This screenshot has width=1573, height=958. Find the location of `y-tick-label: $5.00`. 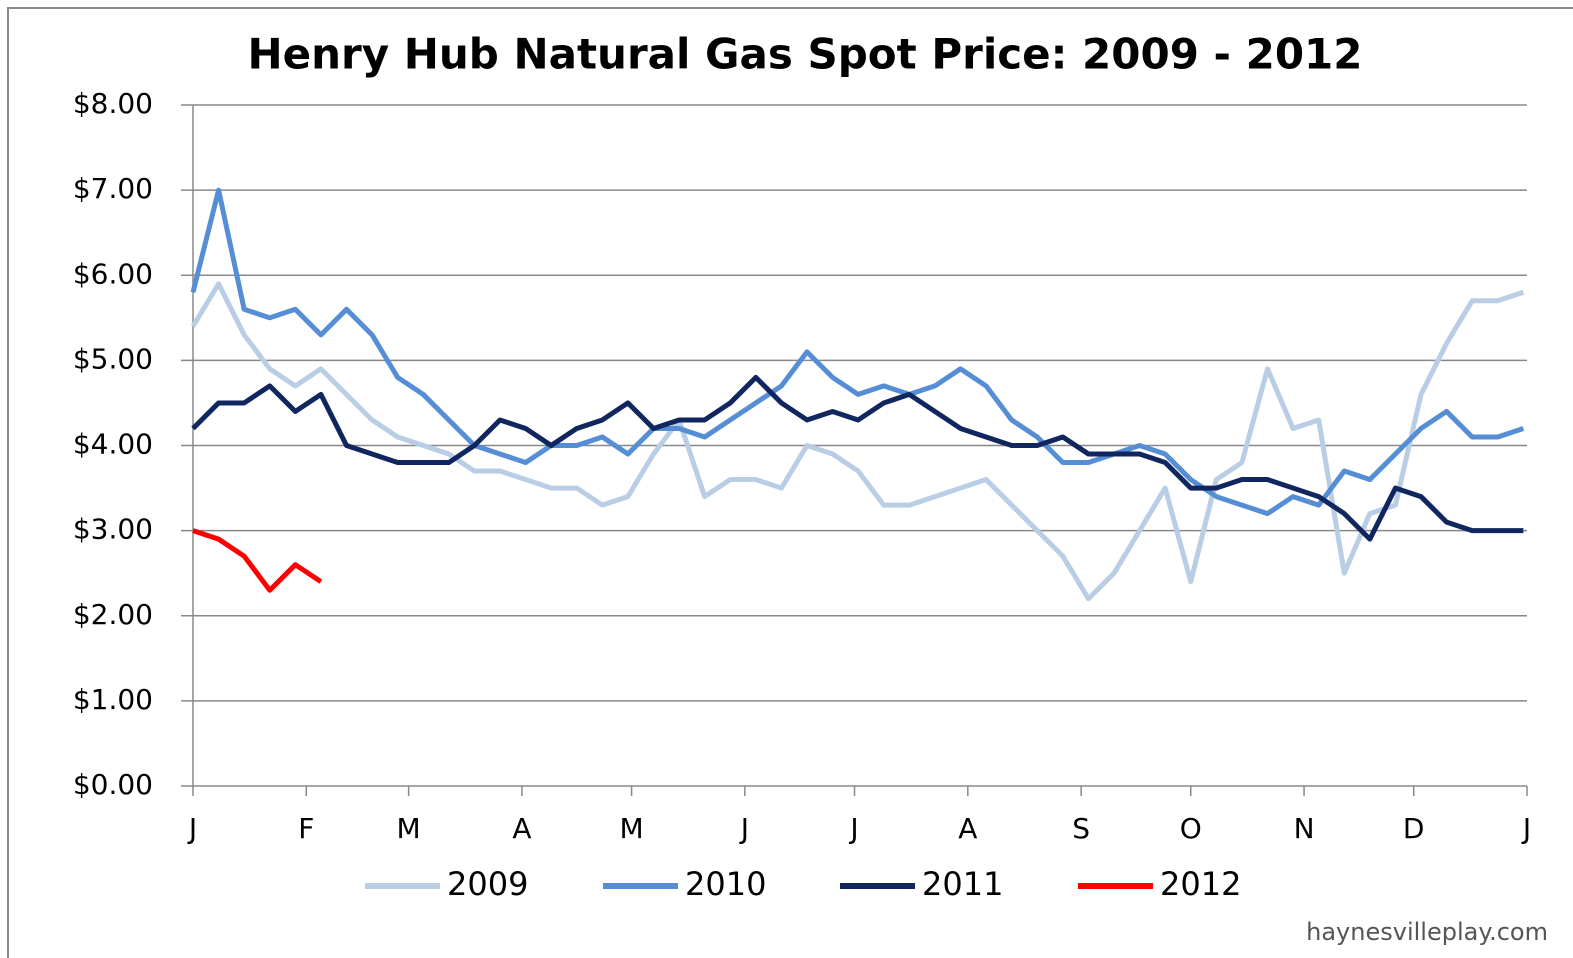

y-tick-label: $5.00 is located at coordinates (113, 358).